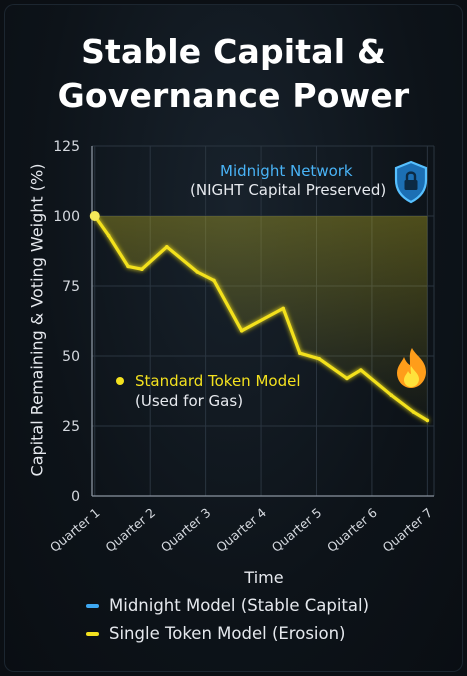  Describe the element at coordinates (186, 530) in the screenshot. I see `x-tick-label: Quarter 3` at that location.